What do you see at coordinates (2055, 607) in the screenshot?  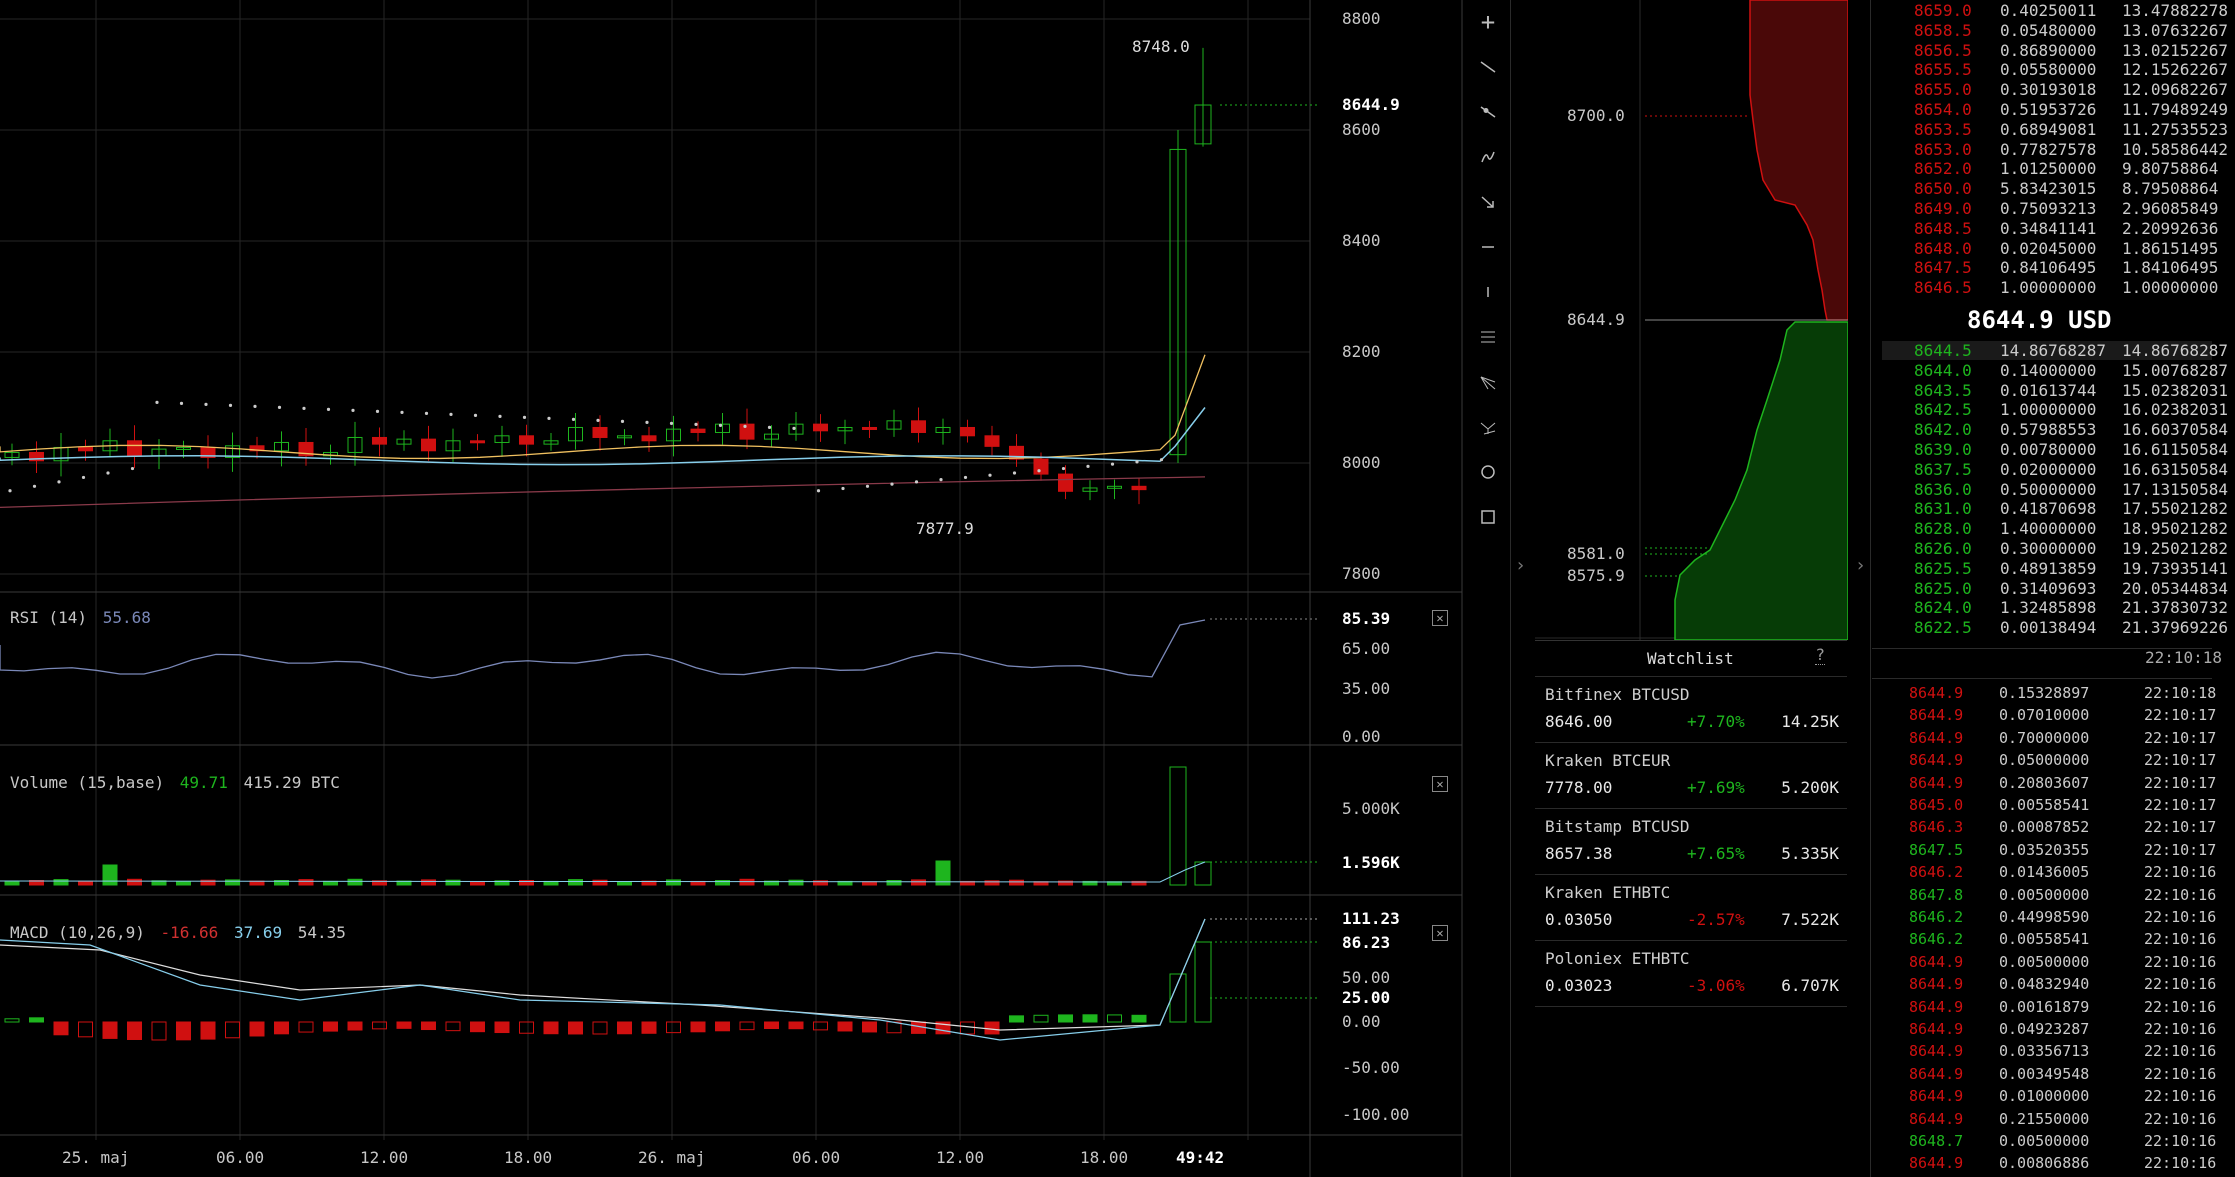 I see `orderbook-row: 8624.0 1.32485898 21.37830732` at bounding box center [2055, 607].